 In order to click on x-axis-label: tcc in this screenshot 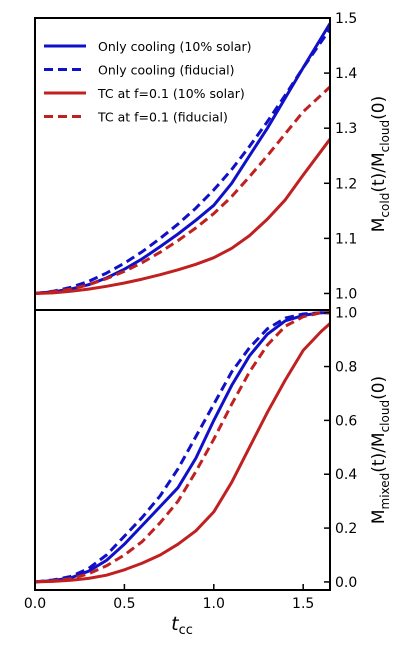, I will do `click(182, 625)`.